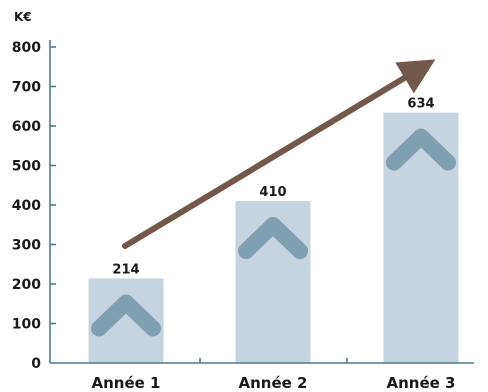 This screenshot has height=392, width=488. I want to click on y-tick-label-600: 600, so click(26, 127).